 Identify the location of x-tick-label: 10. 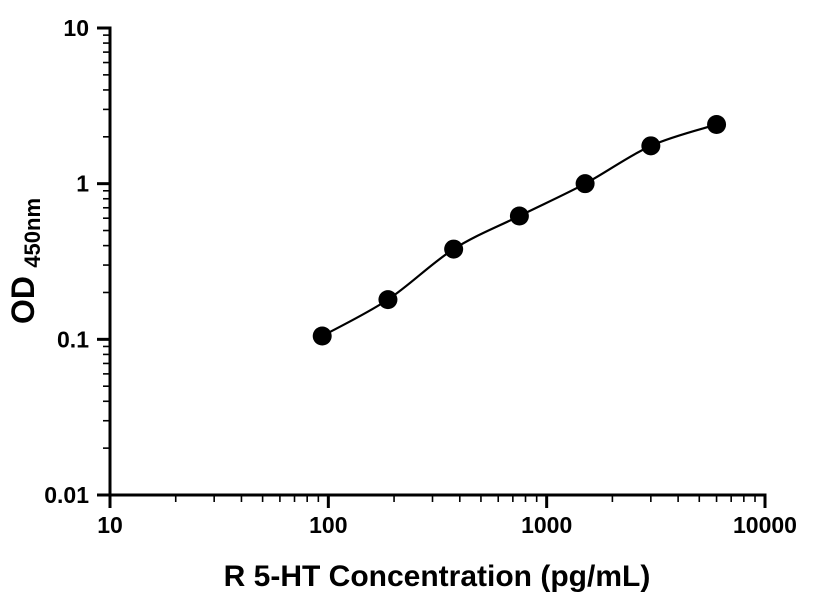
(110, 525).